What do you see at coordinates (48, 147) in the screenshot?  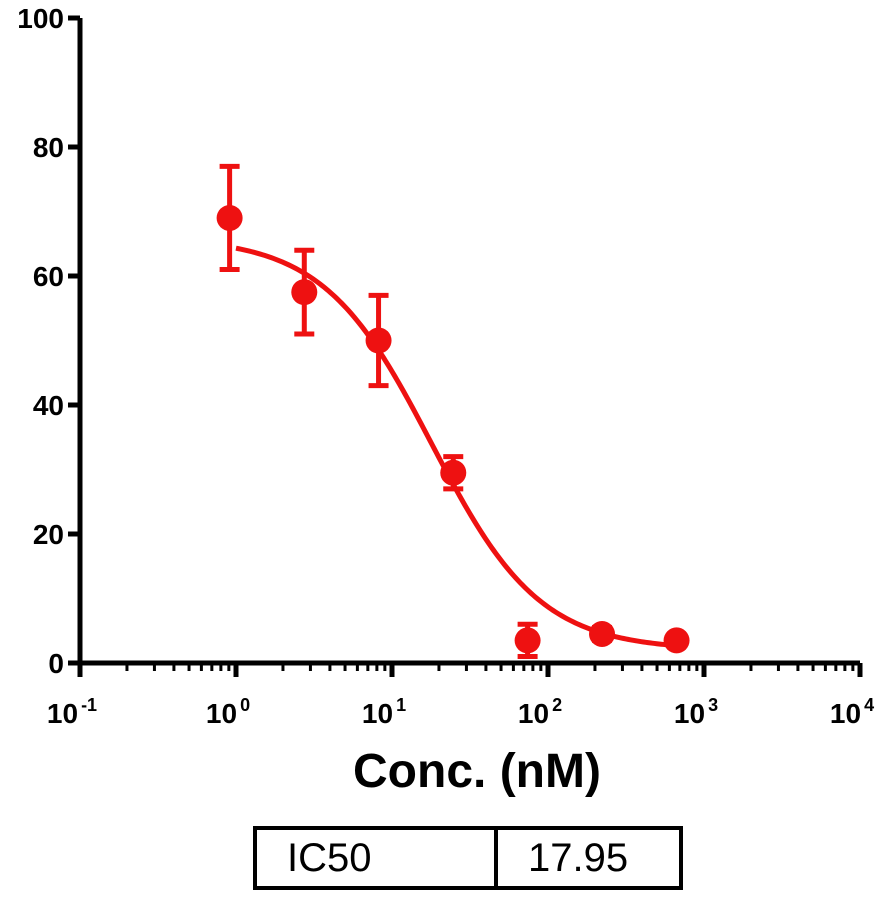 I see `y-tick-label: 80` at bounding box center [48, 147].